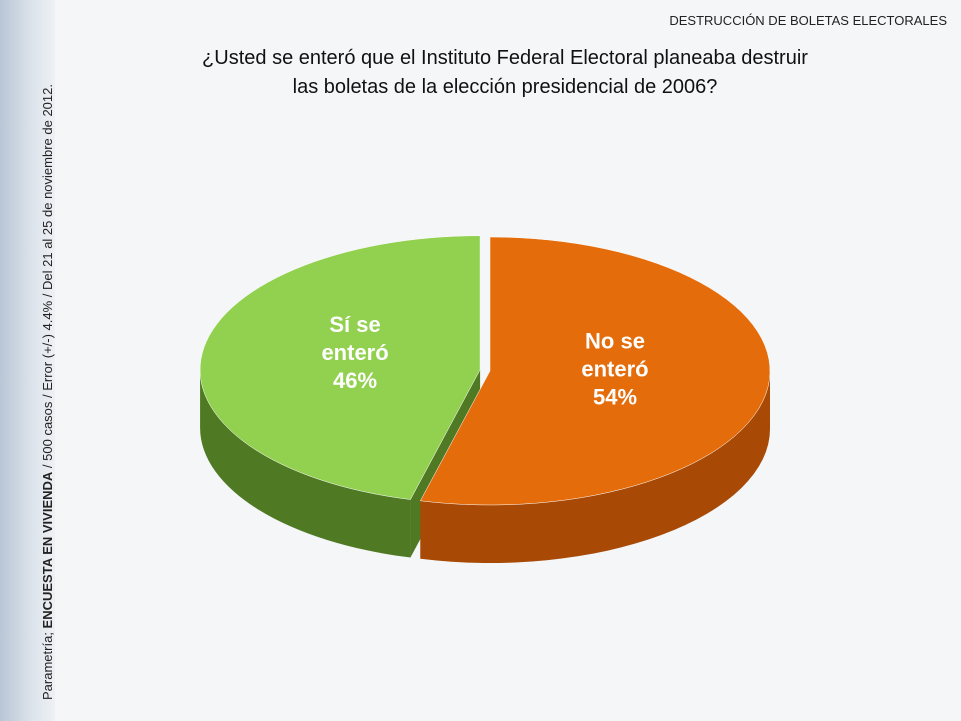 This screenshot has width=961, height=721. Describe the element at coordinates (615, 341) in the screenshot. I see `category-label-line1: No se` at that location.